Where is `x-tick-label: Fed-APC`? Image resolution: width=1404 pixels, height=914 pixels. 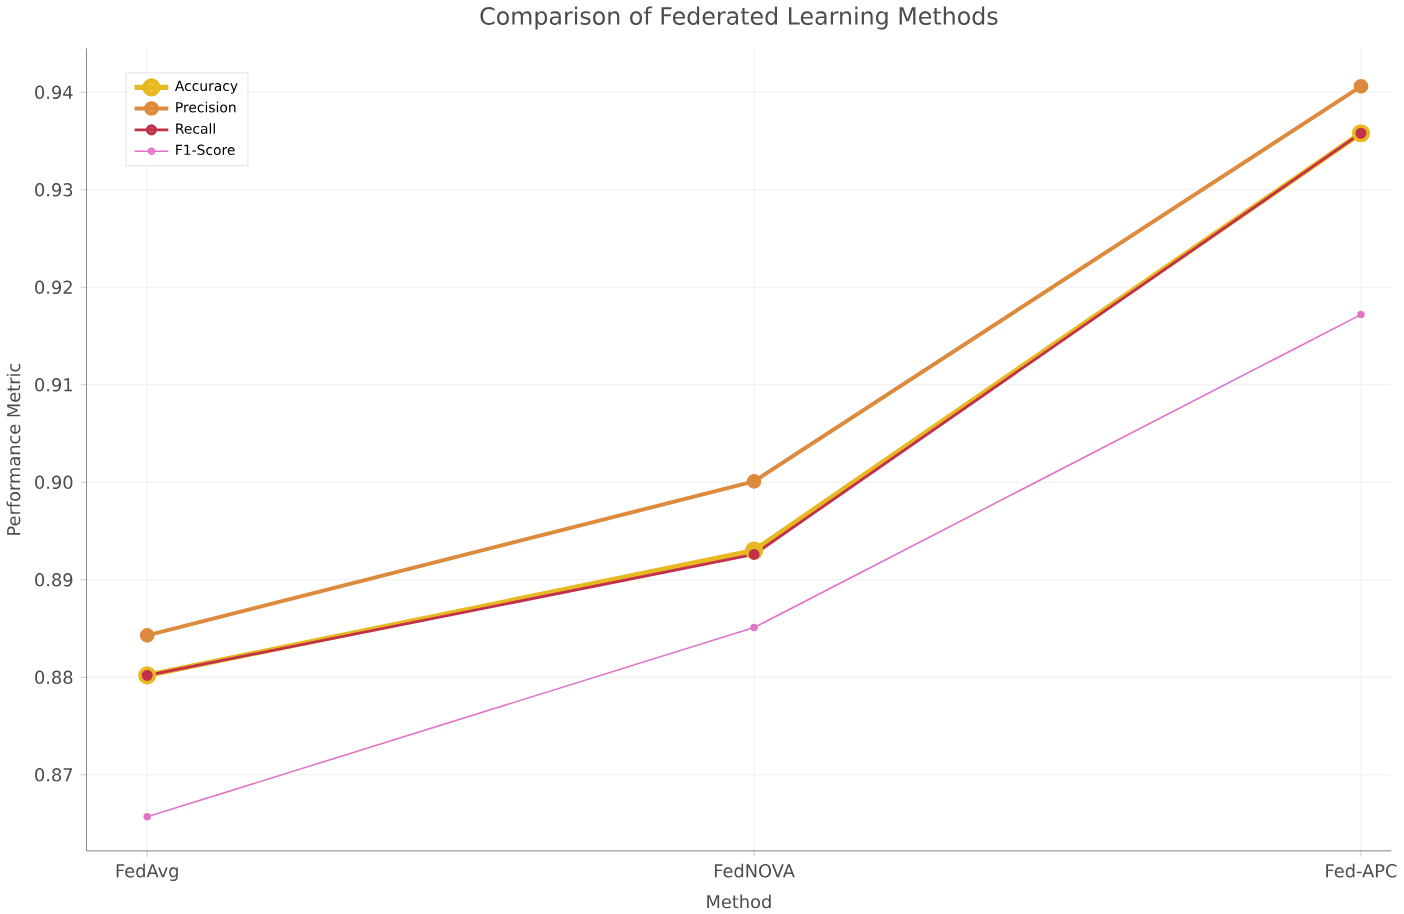
x-tick-label: Fed-APC is located at coordinates (1361, 870).